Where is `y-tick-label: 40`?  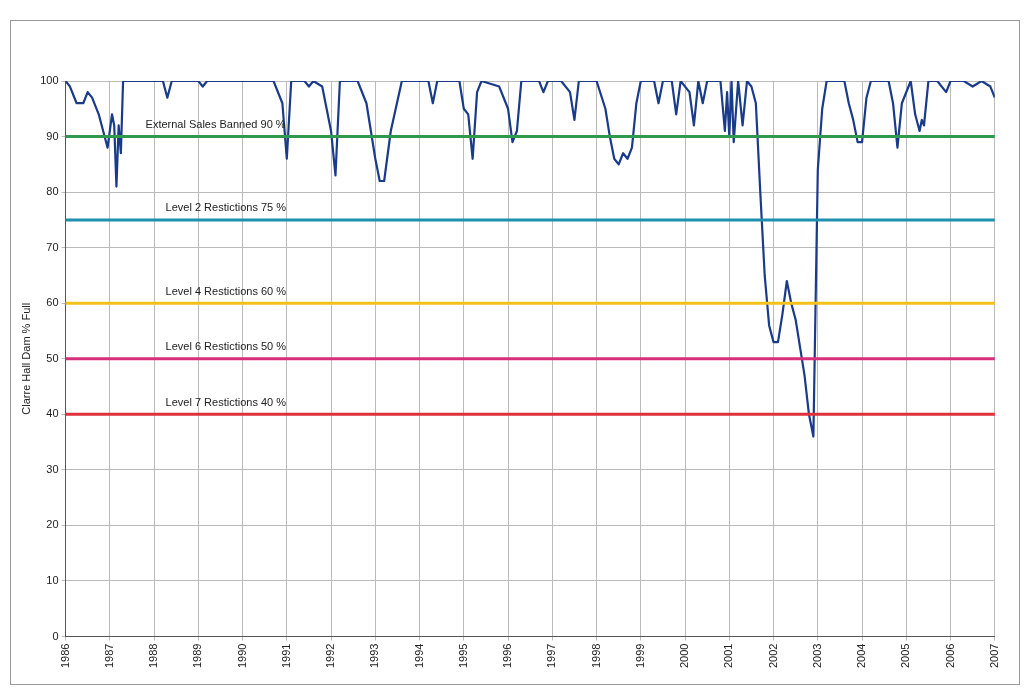
y-tick-label: 40 is located at coordinates (52, 413).